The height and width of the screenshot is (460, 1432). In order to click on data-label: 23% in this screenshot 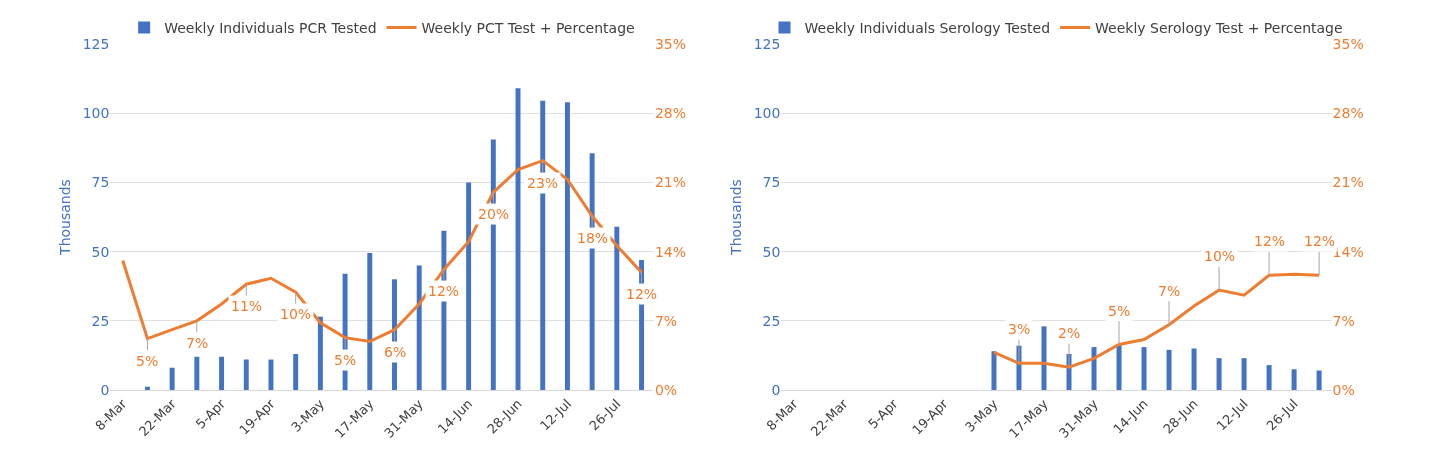, I will do `click(543, 183)`.